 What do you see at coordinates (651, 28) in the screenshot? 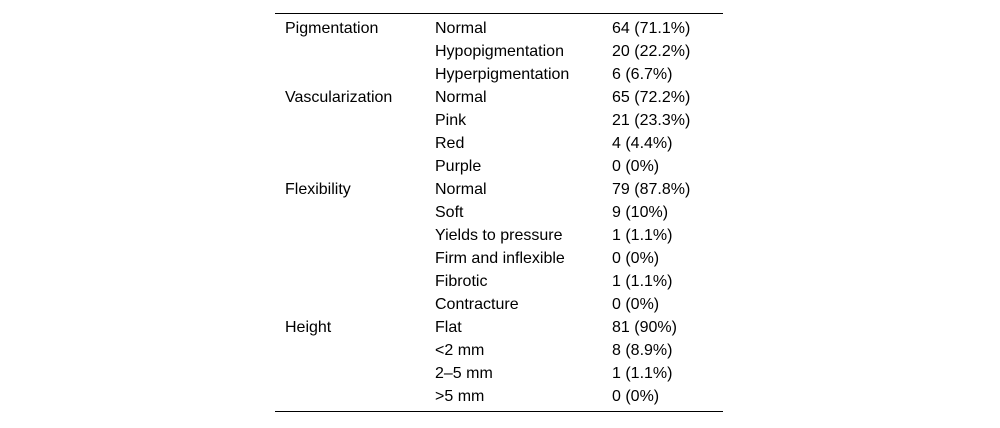
I see `value-cell: 64 (71.1%)` at bounding box center [651, 28].